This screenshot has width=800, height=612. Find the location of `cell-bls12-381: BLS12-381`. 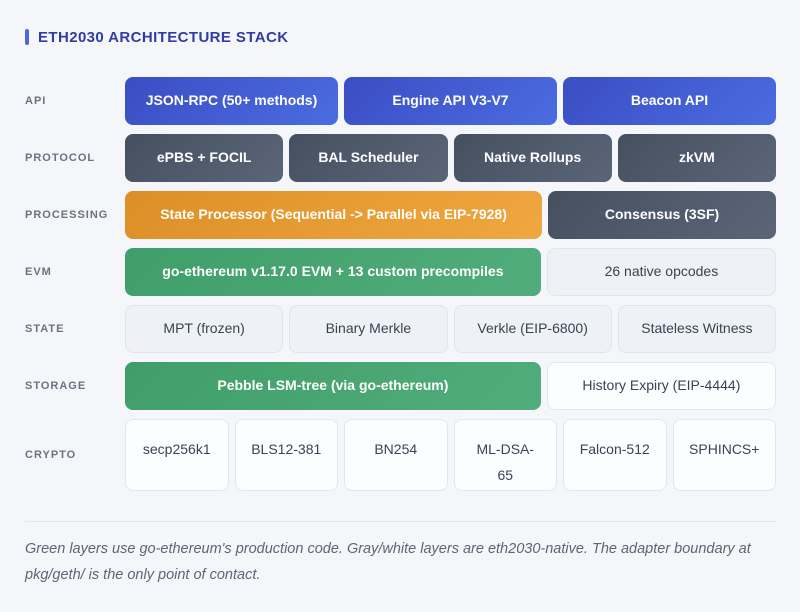

cell-bls12-381: BLS12-381 is located at coordinates (286, 455).